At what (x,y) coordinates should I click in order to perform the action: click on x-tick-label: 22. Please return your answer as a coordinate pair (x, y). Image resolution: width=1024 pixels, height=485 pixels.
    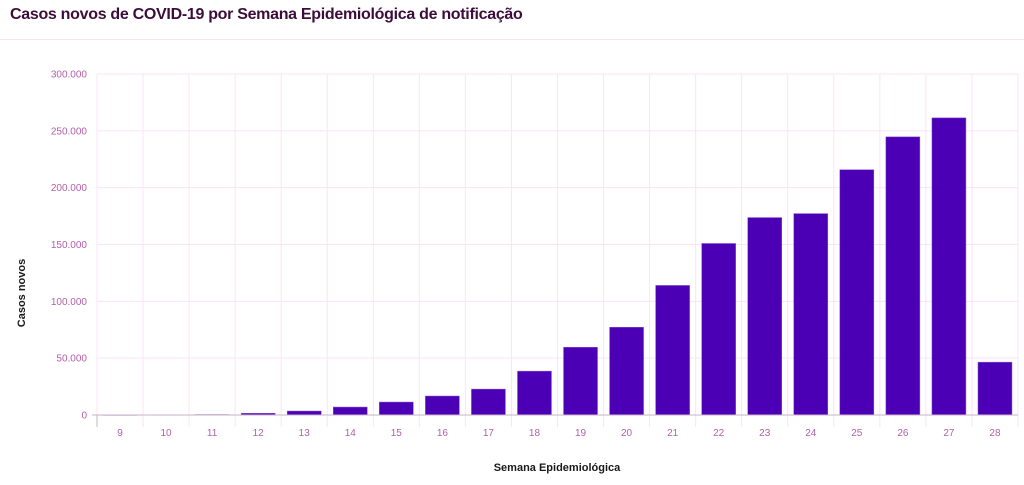
    Looking at the image, I should click on (719, 433).